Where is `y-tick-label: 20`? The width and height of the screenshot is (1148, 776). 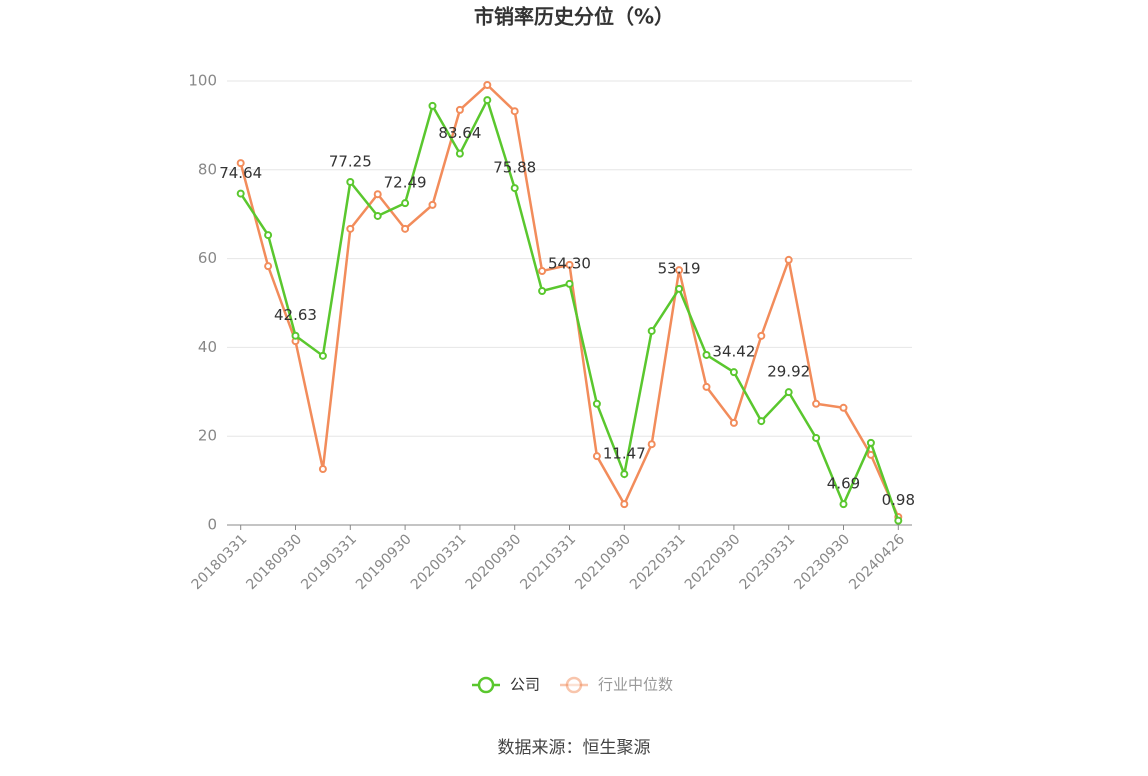 y-tick-label: 20 is located at coordinates (207, 436).